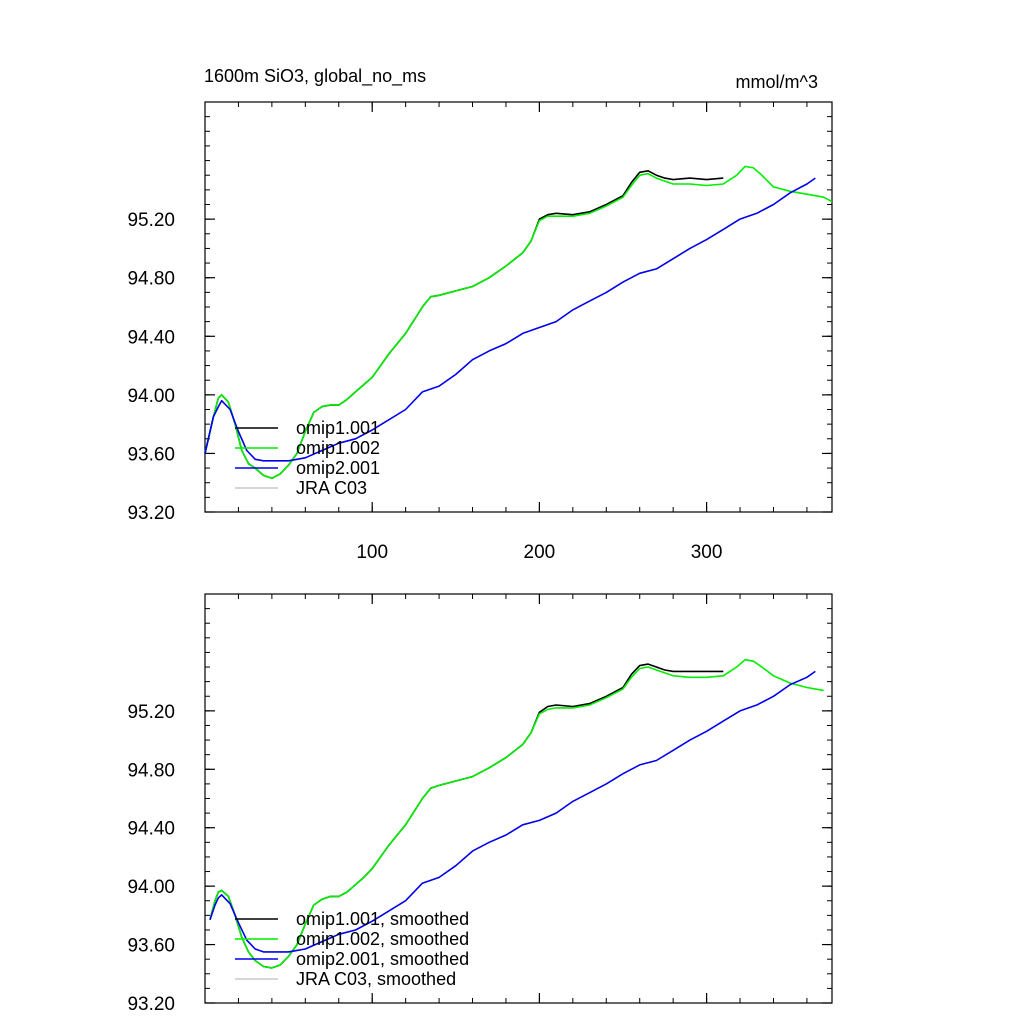  Describe the element at coordinates (338, 448) in the screenshot. I see `legend-label: omip1.002` at that location.